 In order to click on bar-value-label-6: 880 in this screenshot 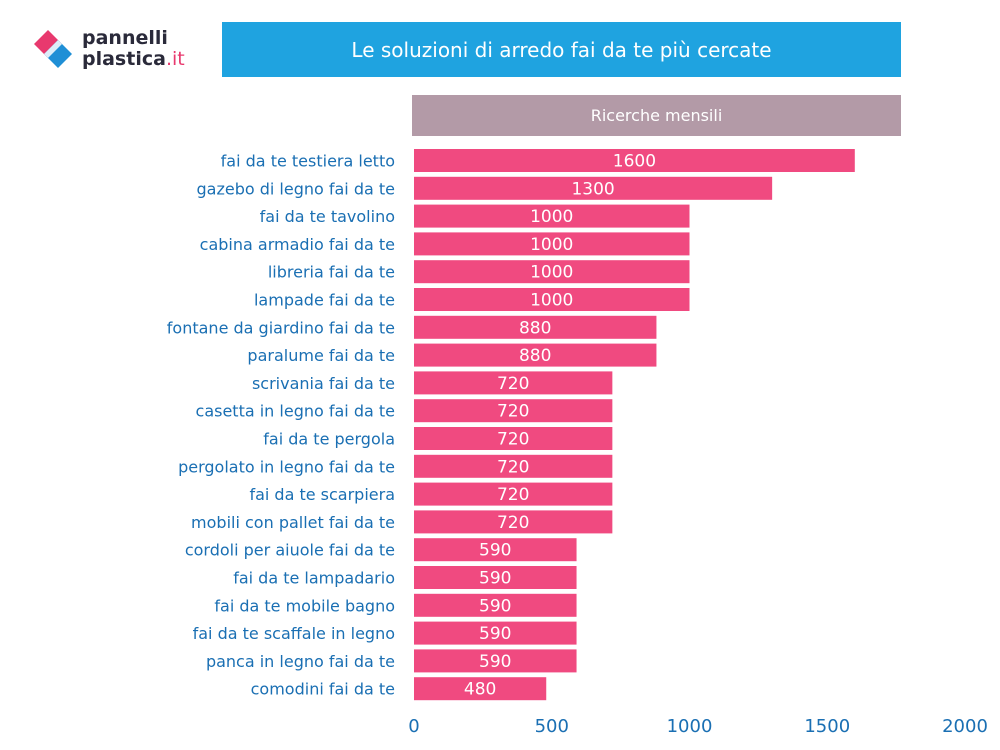, I will do `click(535, 328)`.